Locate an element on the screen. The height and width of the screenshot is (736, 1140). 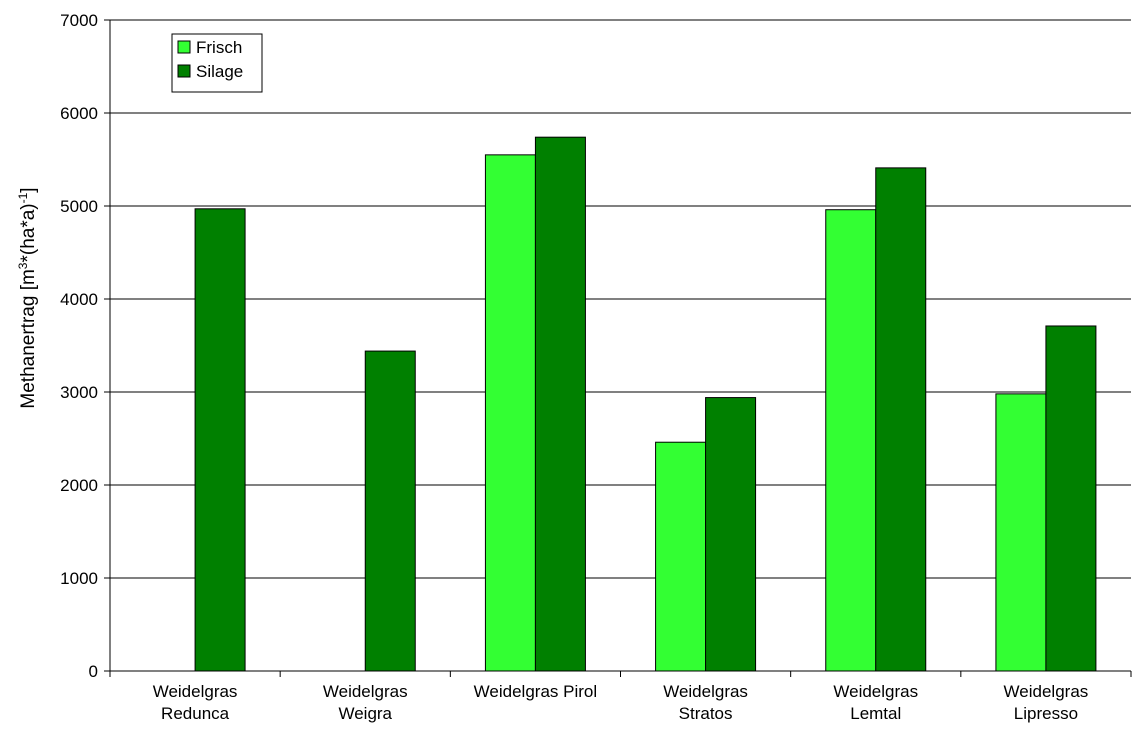
y-axis-label: Methanertrag [m3*(ha*a)-1] is located at coordinates (27, 297).